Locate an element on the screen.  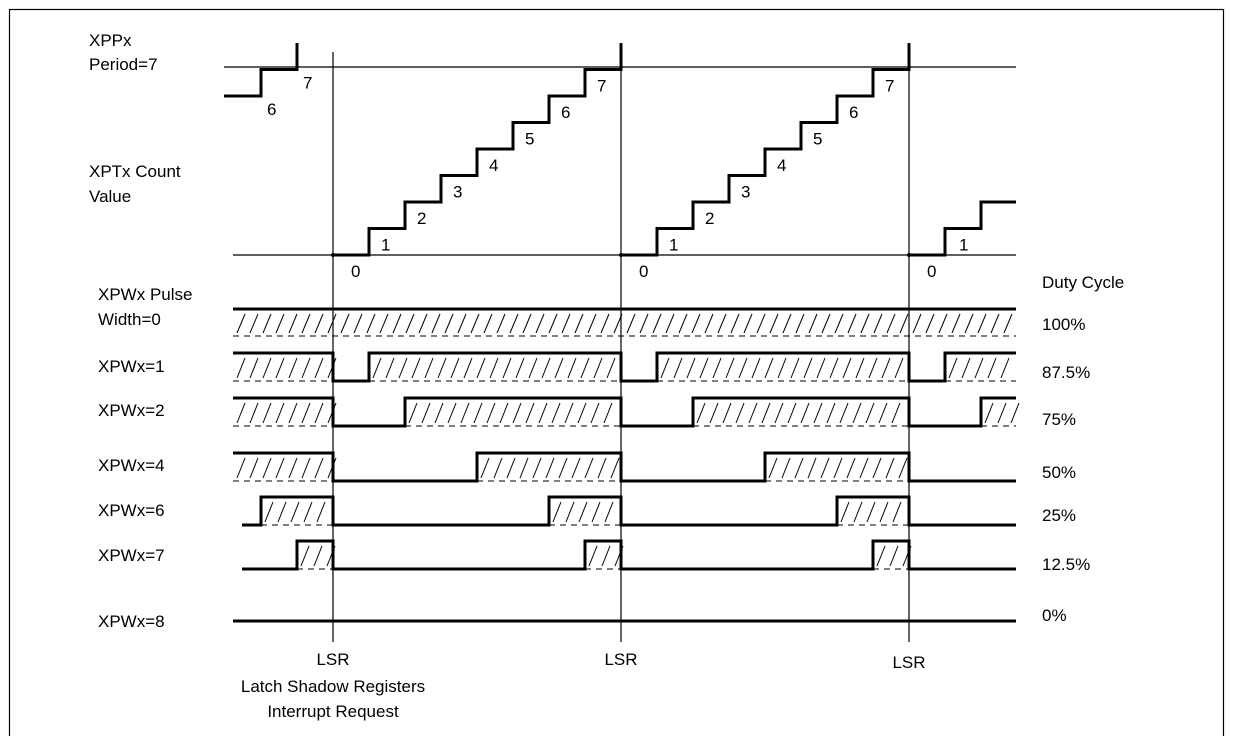
duty-cycle-value: 0% is located at coordinates (1054, 615).